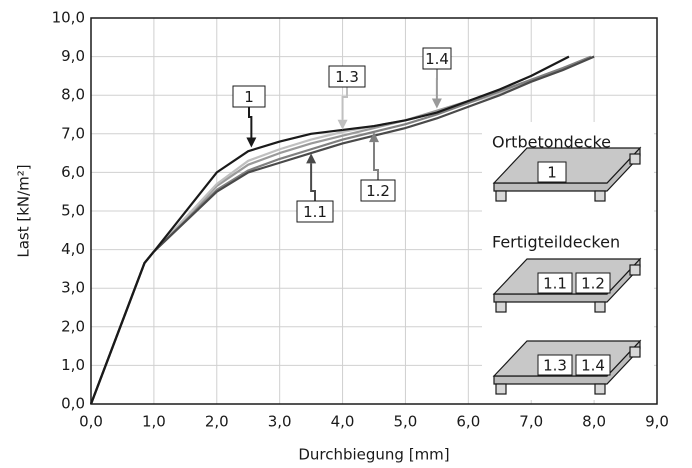 Image resolution: width=692 pixels, height=468 pixels. What do you see at coordinates (73, 133) in the screenshot?
I see `y-tick-label: 7,0` at bounding box center [73, 133].